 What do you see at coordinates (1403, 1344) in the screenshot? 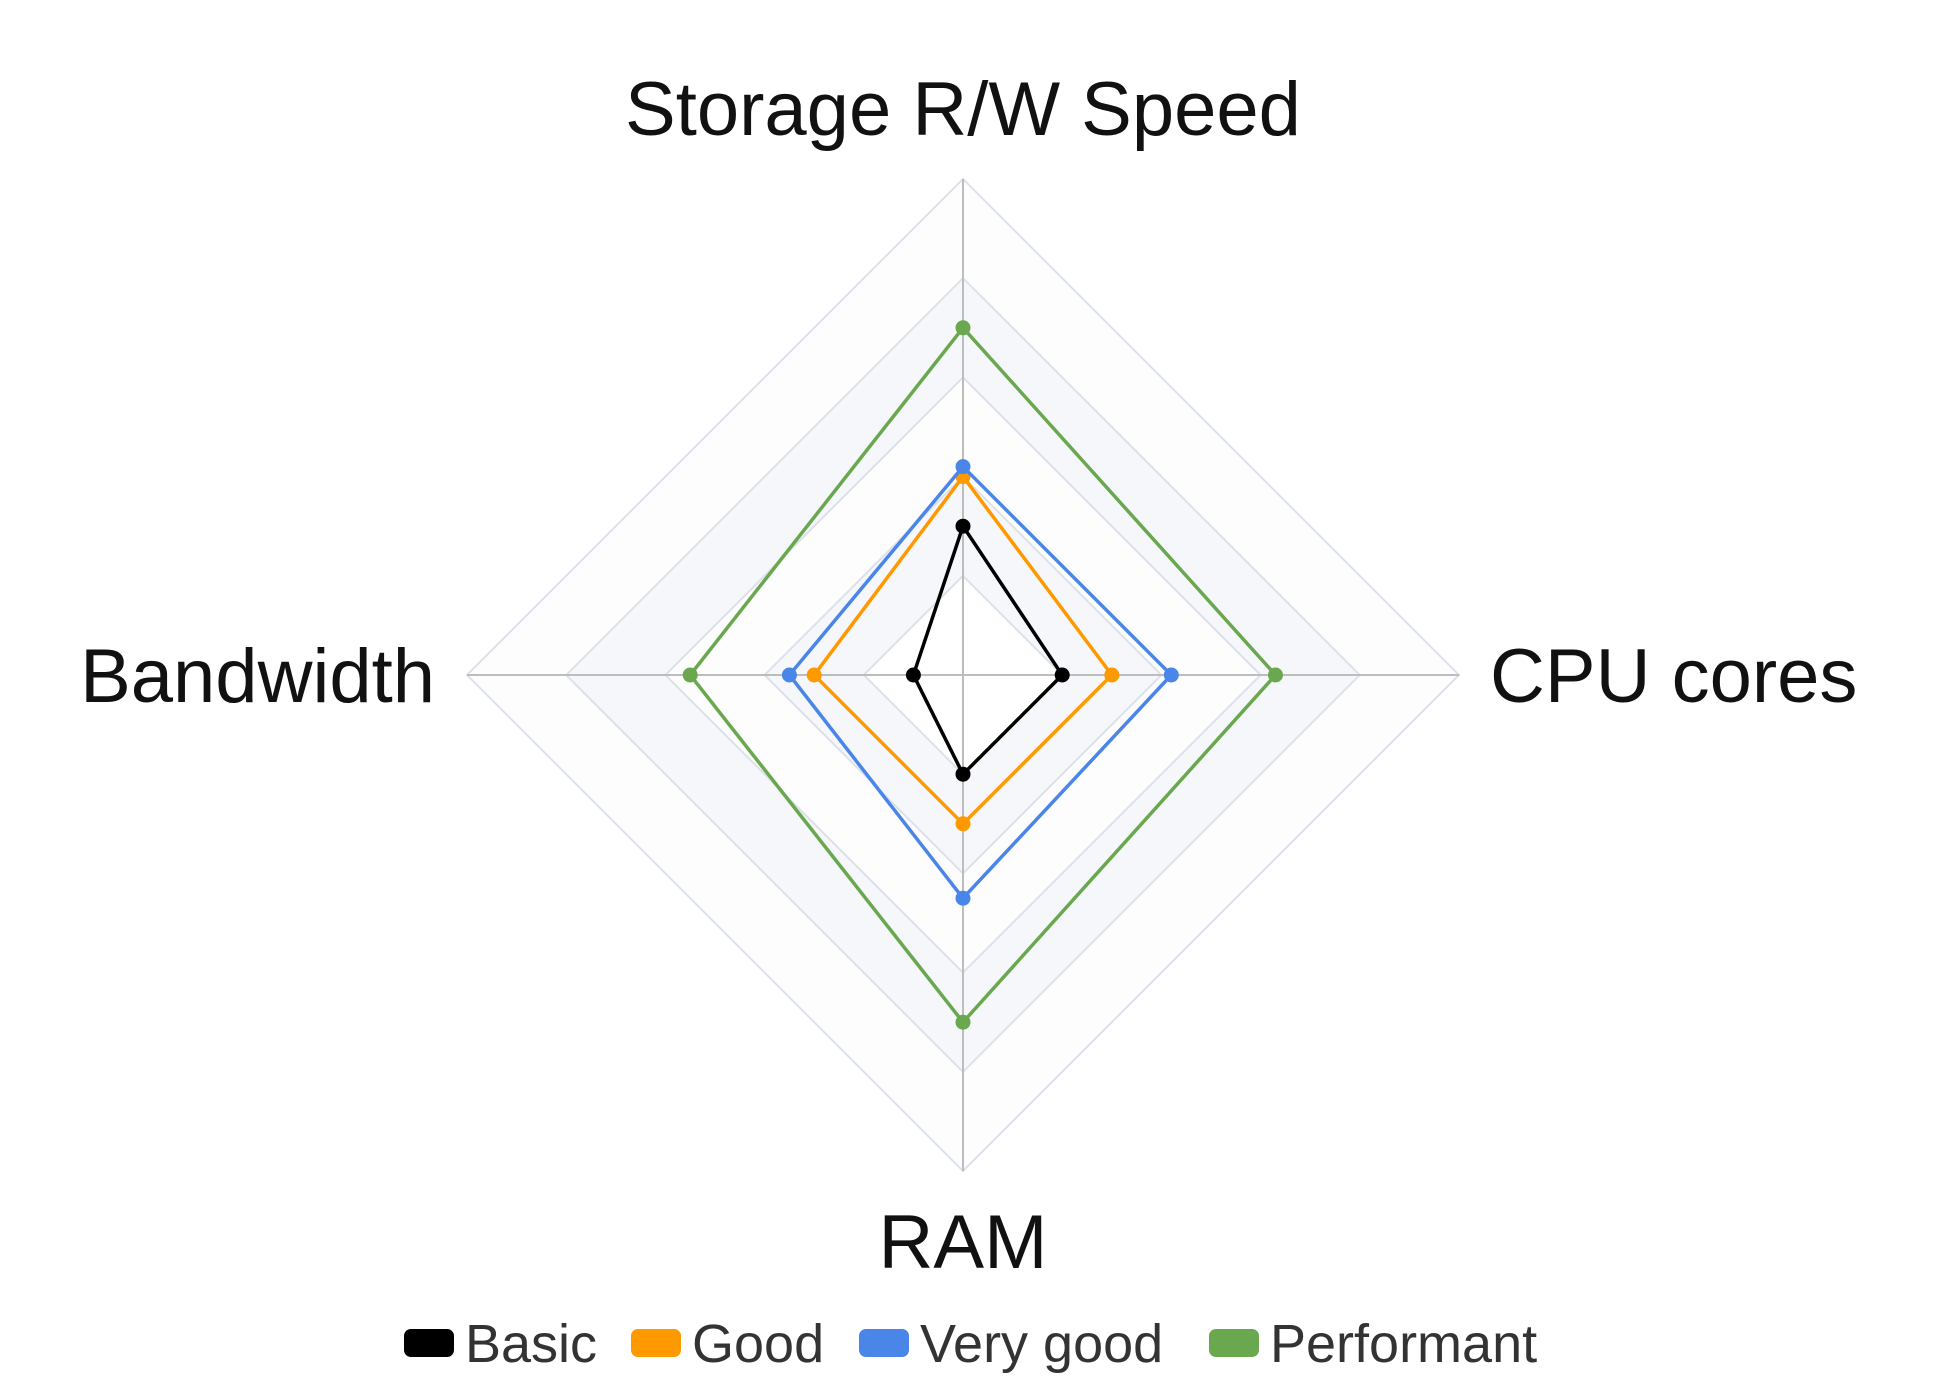
I see `legend-label-performant: Performant` at bounding box center [1403, 1344].